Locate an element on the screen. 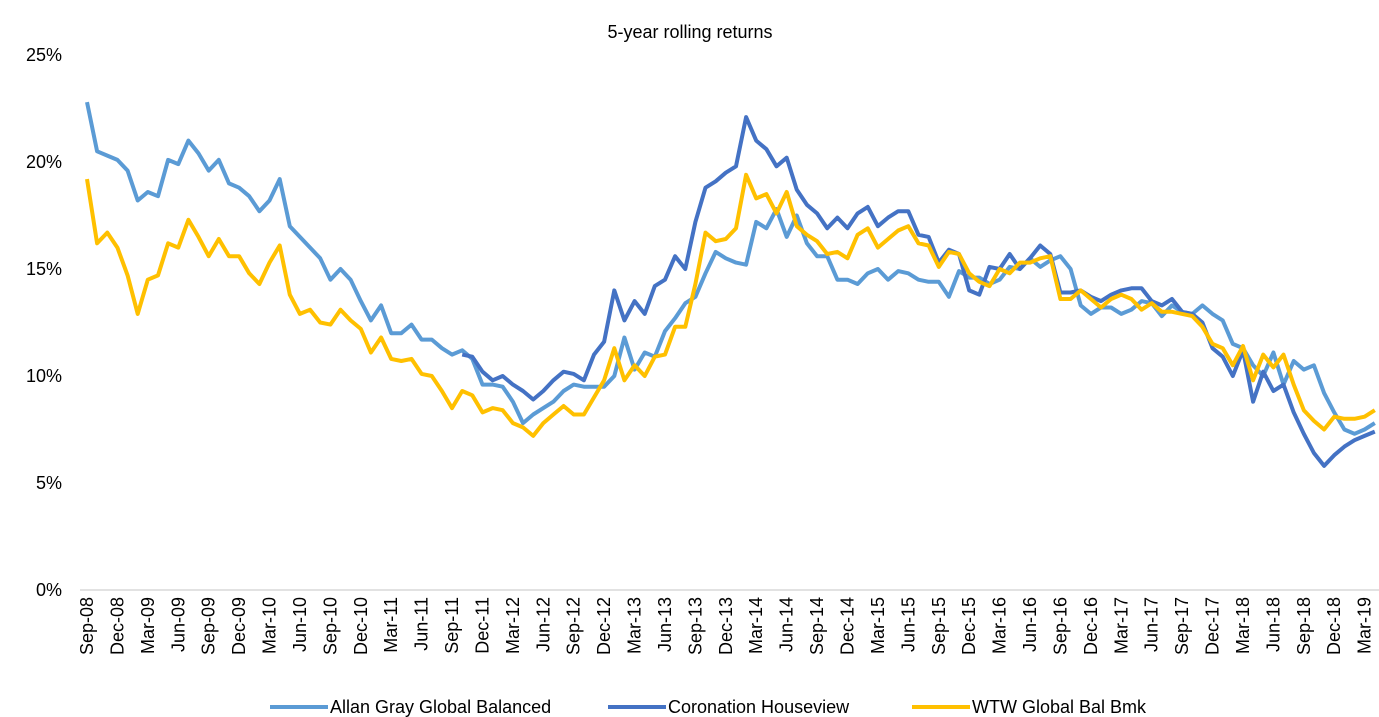 This screenshot has height=717, width=1379. y-tick-label: 25% is located at coordinates (44, 55).